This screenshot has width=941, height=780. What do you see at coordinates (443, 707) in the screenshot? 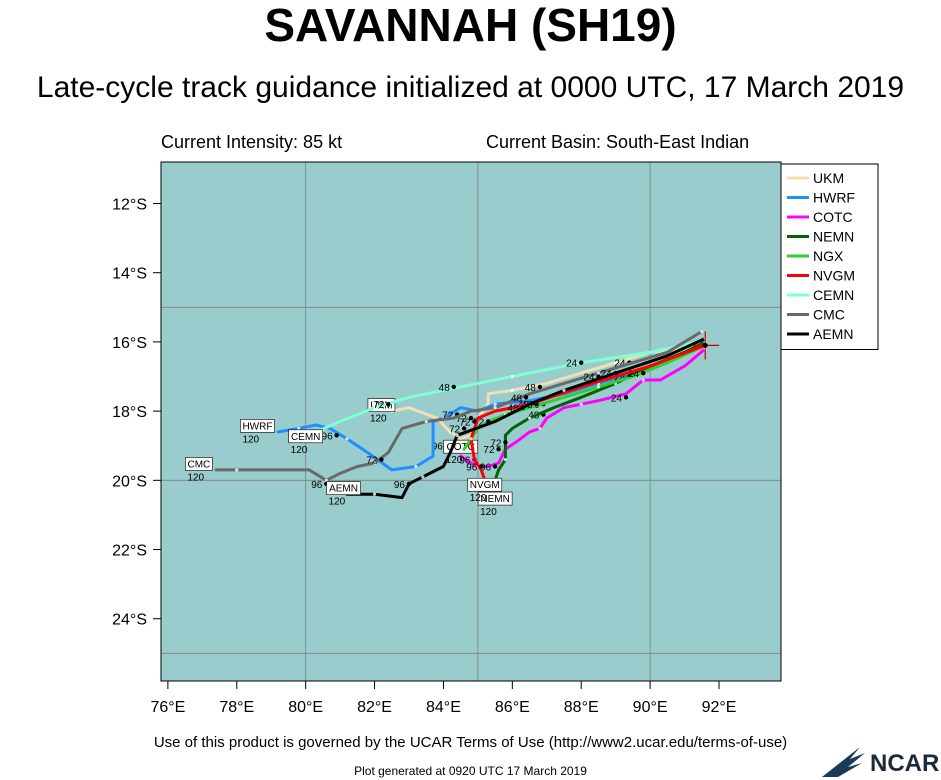
I see `x-tick-label: 84°E` at bounding box center [443, 707].